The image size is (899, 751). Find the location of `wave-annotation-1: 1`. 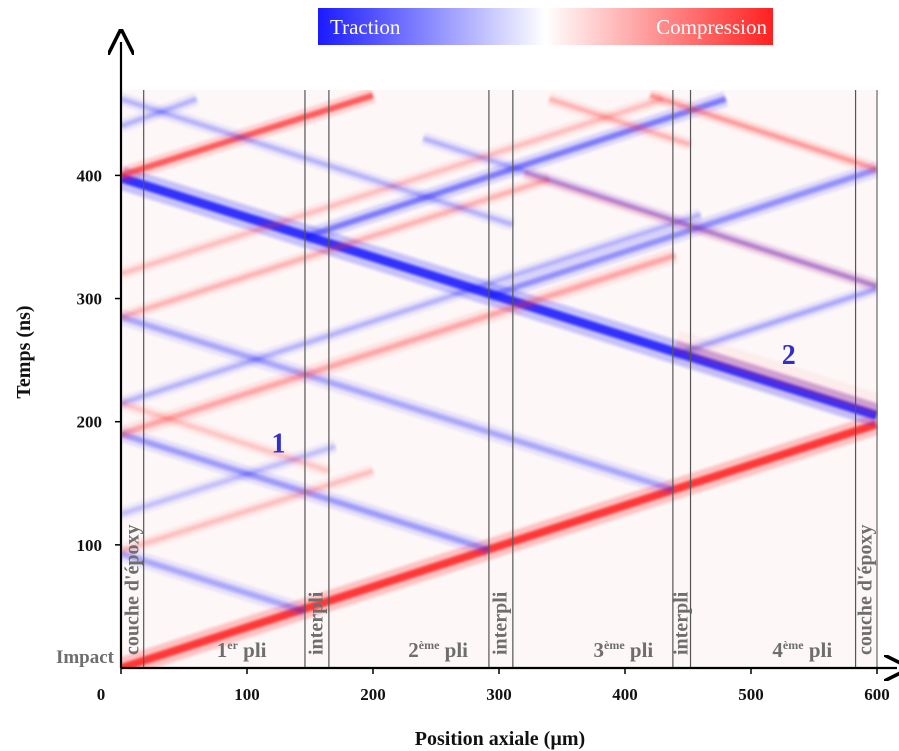

wave-annotation-1: 1 is located at coordinates (279, 443).